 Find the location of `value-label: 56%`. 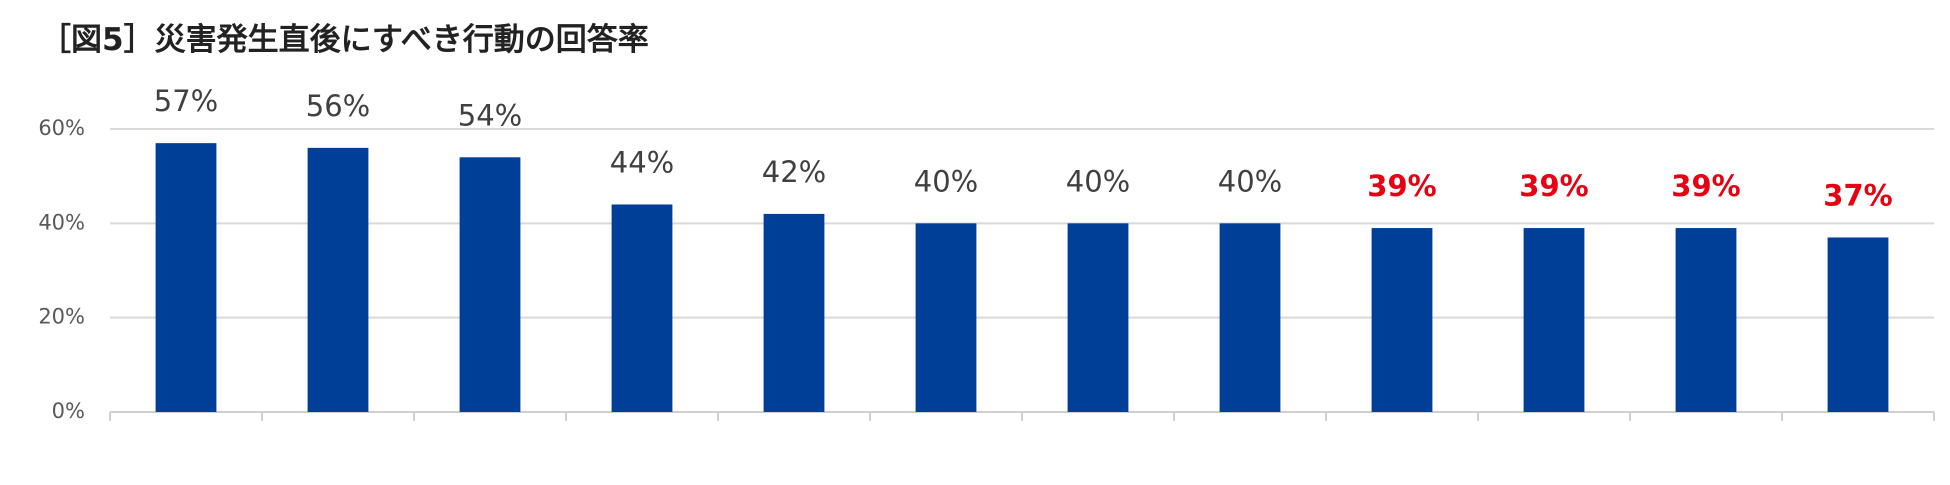

value-label: 56% is located at coordinates (338, 106).